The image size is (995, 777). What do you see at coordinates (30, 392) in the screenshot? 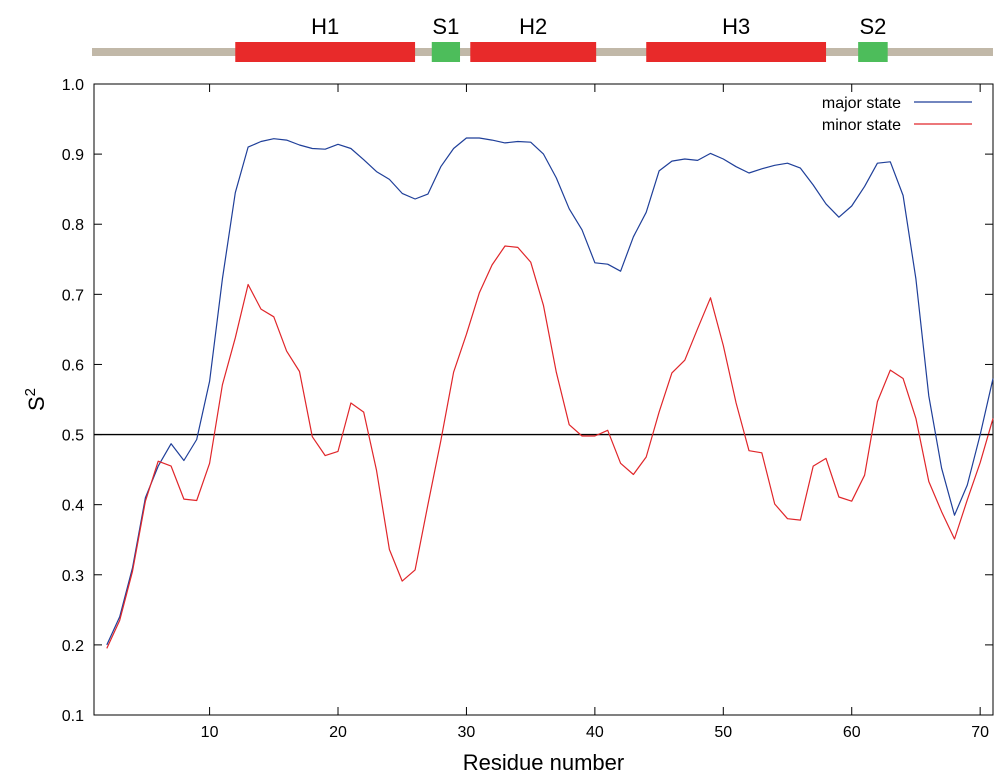
I see `y-axis-title-superscript: 2` at bounding box center [30, 392].